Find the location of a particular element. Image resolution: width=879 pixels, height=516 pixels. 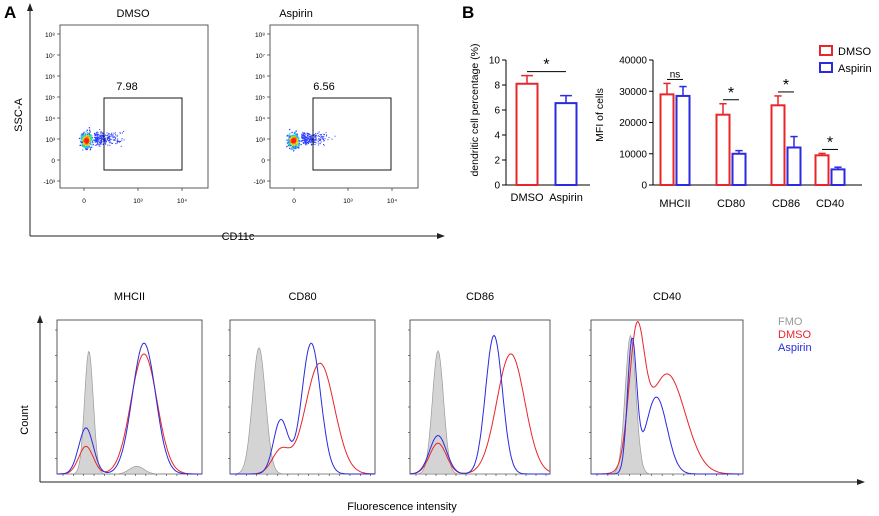

bar-aspirin-cd40 is located at coordinates (838, 177).